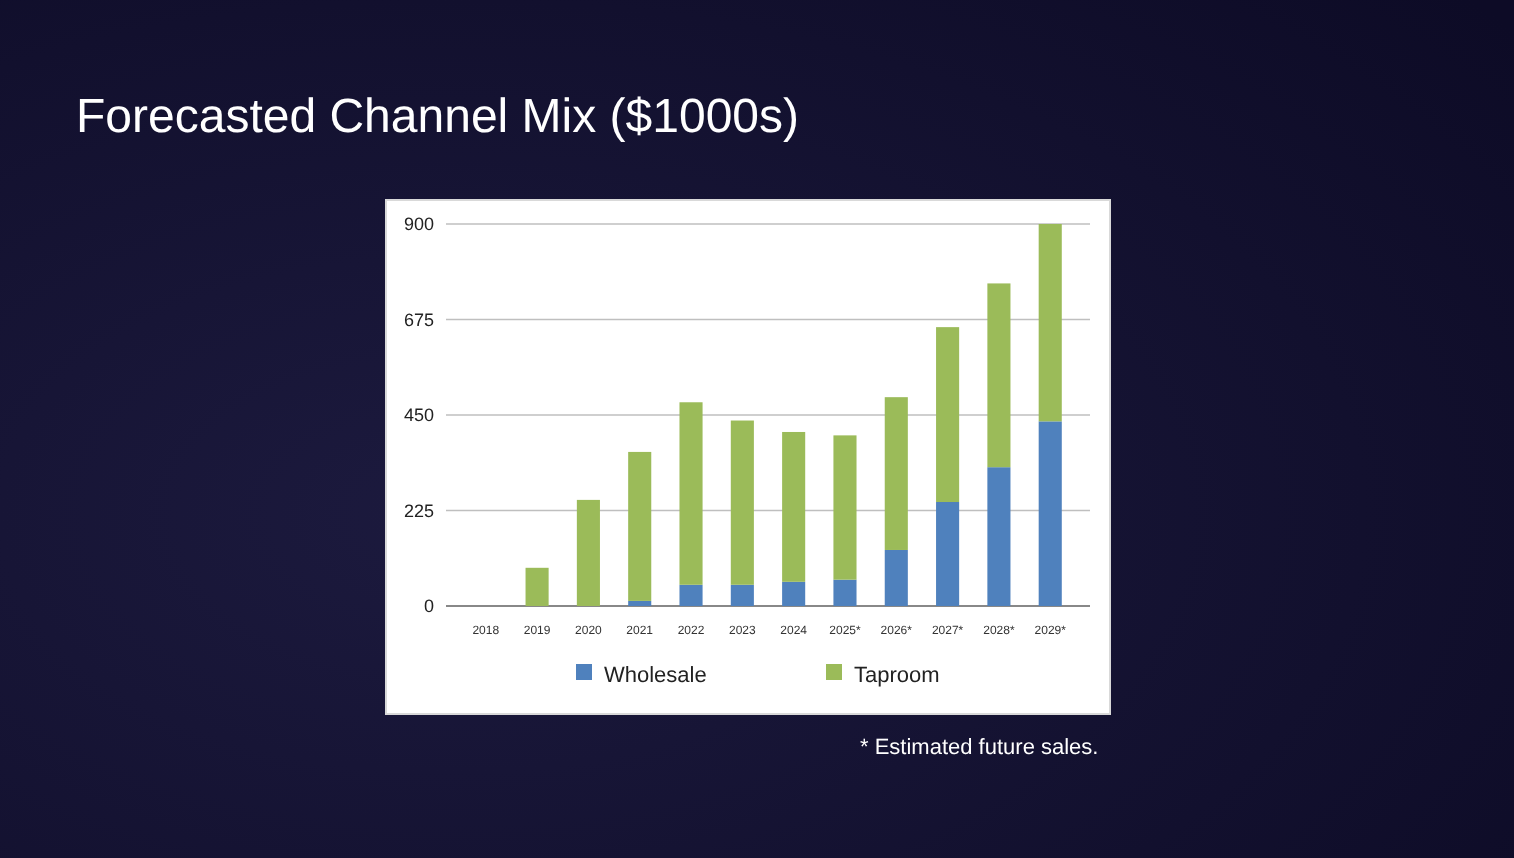 The width and height of the screenshot is (1514, 858). What do you see at coordinates (897, 675) in the screenshot?
I see `legend-label: Taproom` at bounding box center [897, 675].